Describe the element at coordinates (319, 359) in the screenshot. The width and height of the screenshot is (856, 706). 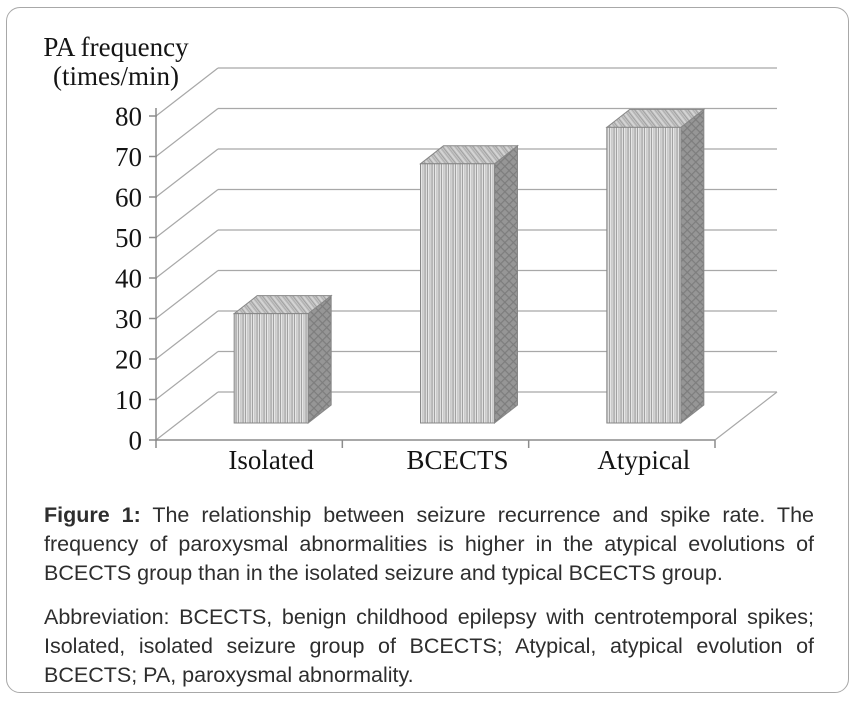
I see `bar-isolated-side-face` at that location.